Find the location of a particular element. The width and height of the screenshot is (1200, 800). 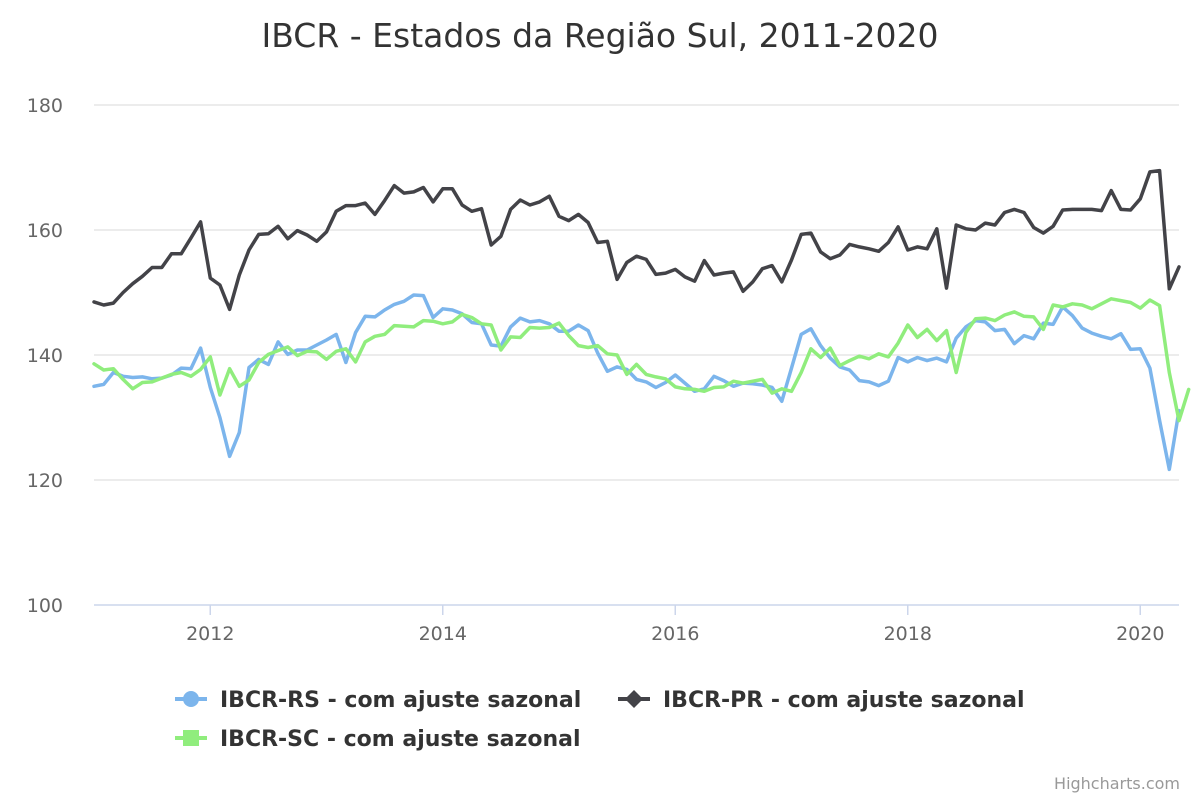

legend-label: IBCR-RS - com ajuste sazonal is located at coordinates (400, 700).